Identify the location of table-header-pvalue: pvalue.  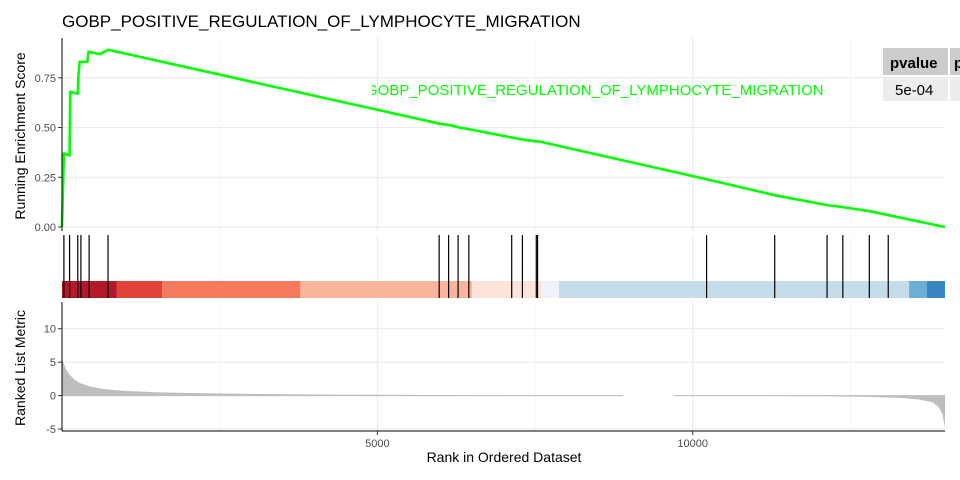
(914, 63).